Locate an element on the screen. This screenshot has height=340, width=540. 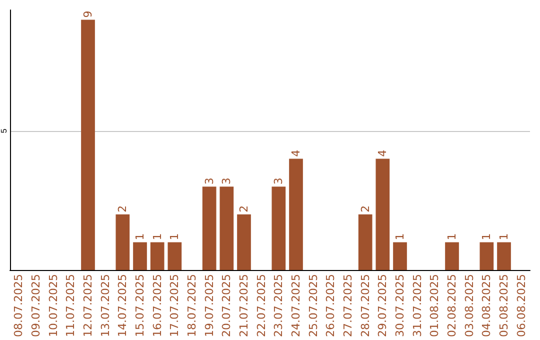
x-tick-label: 23.07.2025 is located at coordinates (279, 305).